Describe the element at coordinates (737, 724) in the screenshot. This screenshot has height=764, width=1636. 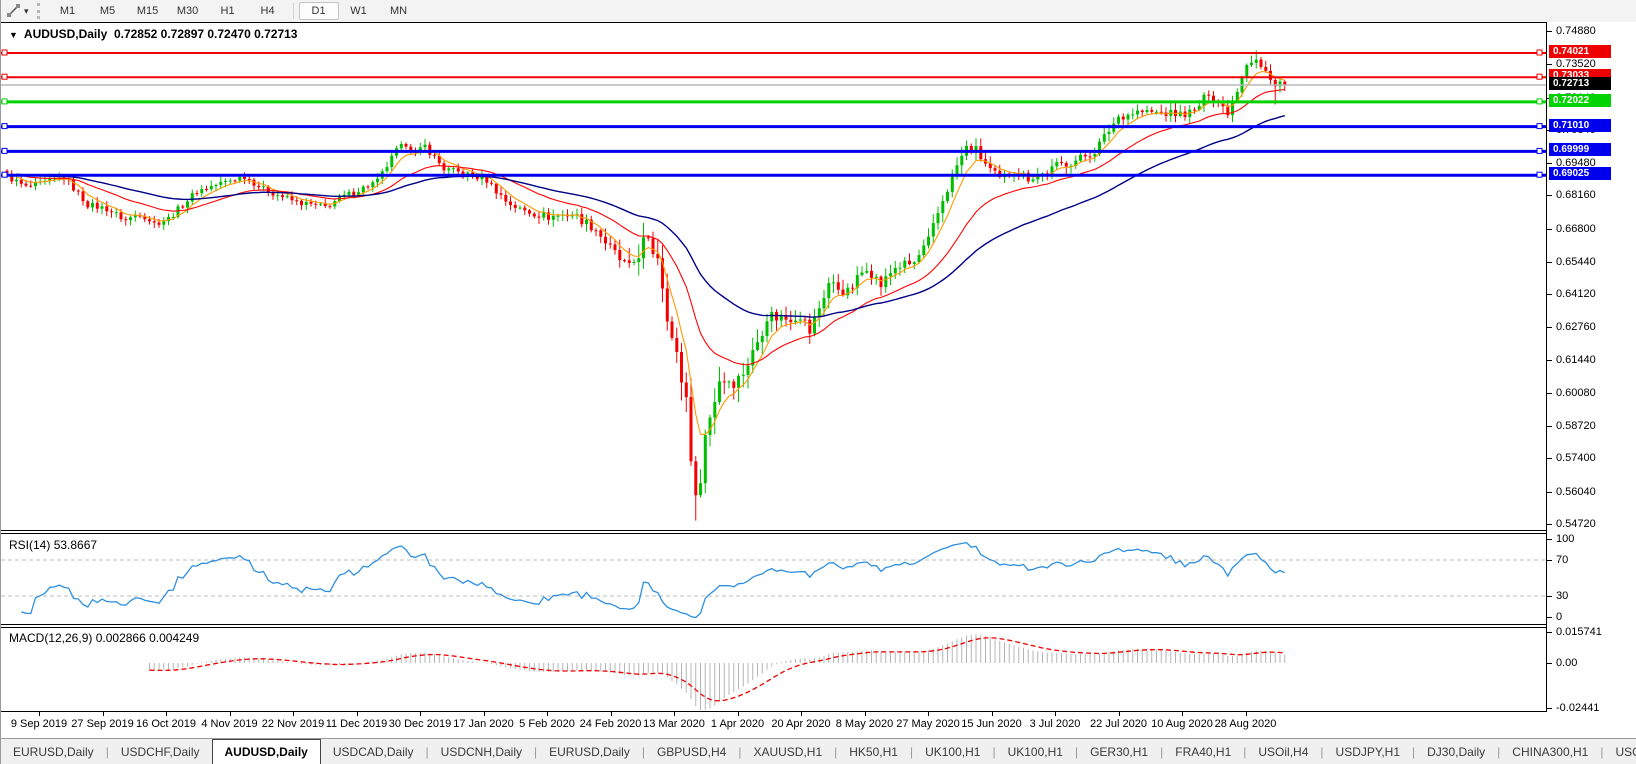
I see `date-label: 1 Apr 2020` at that location.